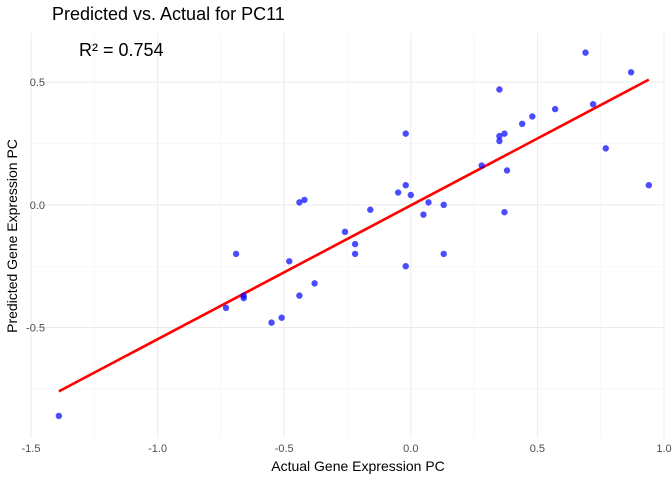  What do you see at coordinates (35, 329) in the screenshot?
I see `y-tick-label: -0.5` at bounding box center [35, 329].